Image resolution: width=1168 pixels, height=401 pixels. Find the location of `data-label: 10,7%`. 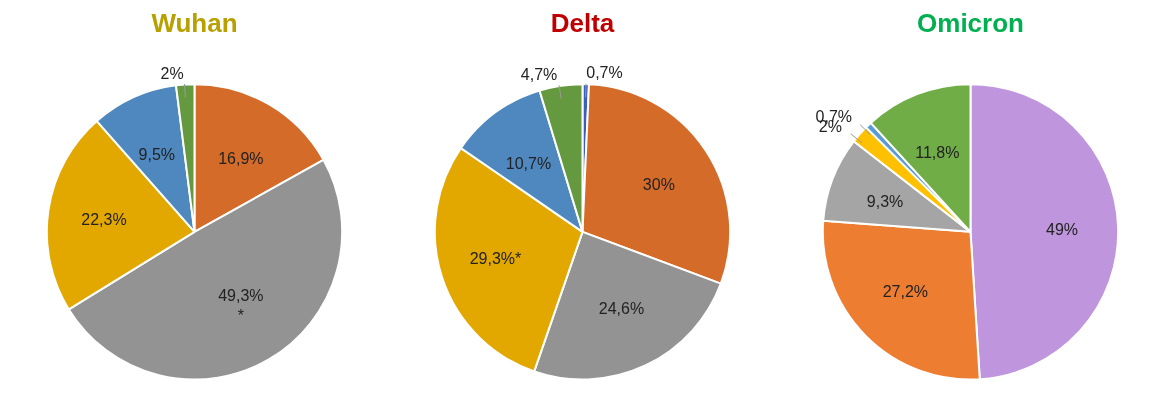

data-label: 10,7% is located at coordinates (528, 163).